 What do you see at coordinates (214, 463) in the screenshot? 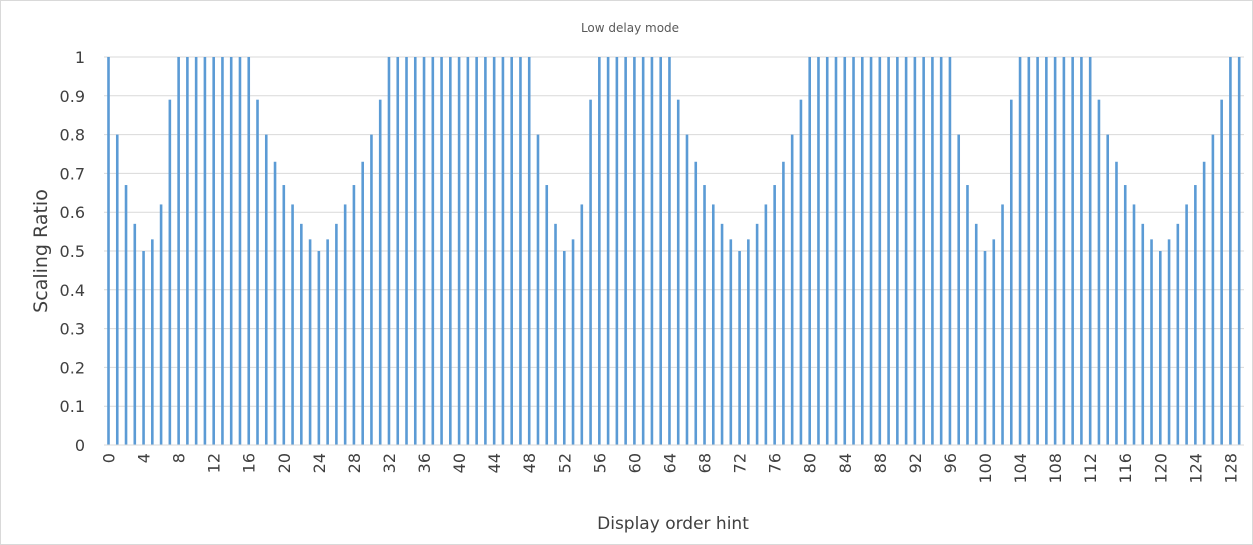
I see `x-tick-label: 12` at bounding box center [214, 463].